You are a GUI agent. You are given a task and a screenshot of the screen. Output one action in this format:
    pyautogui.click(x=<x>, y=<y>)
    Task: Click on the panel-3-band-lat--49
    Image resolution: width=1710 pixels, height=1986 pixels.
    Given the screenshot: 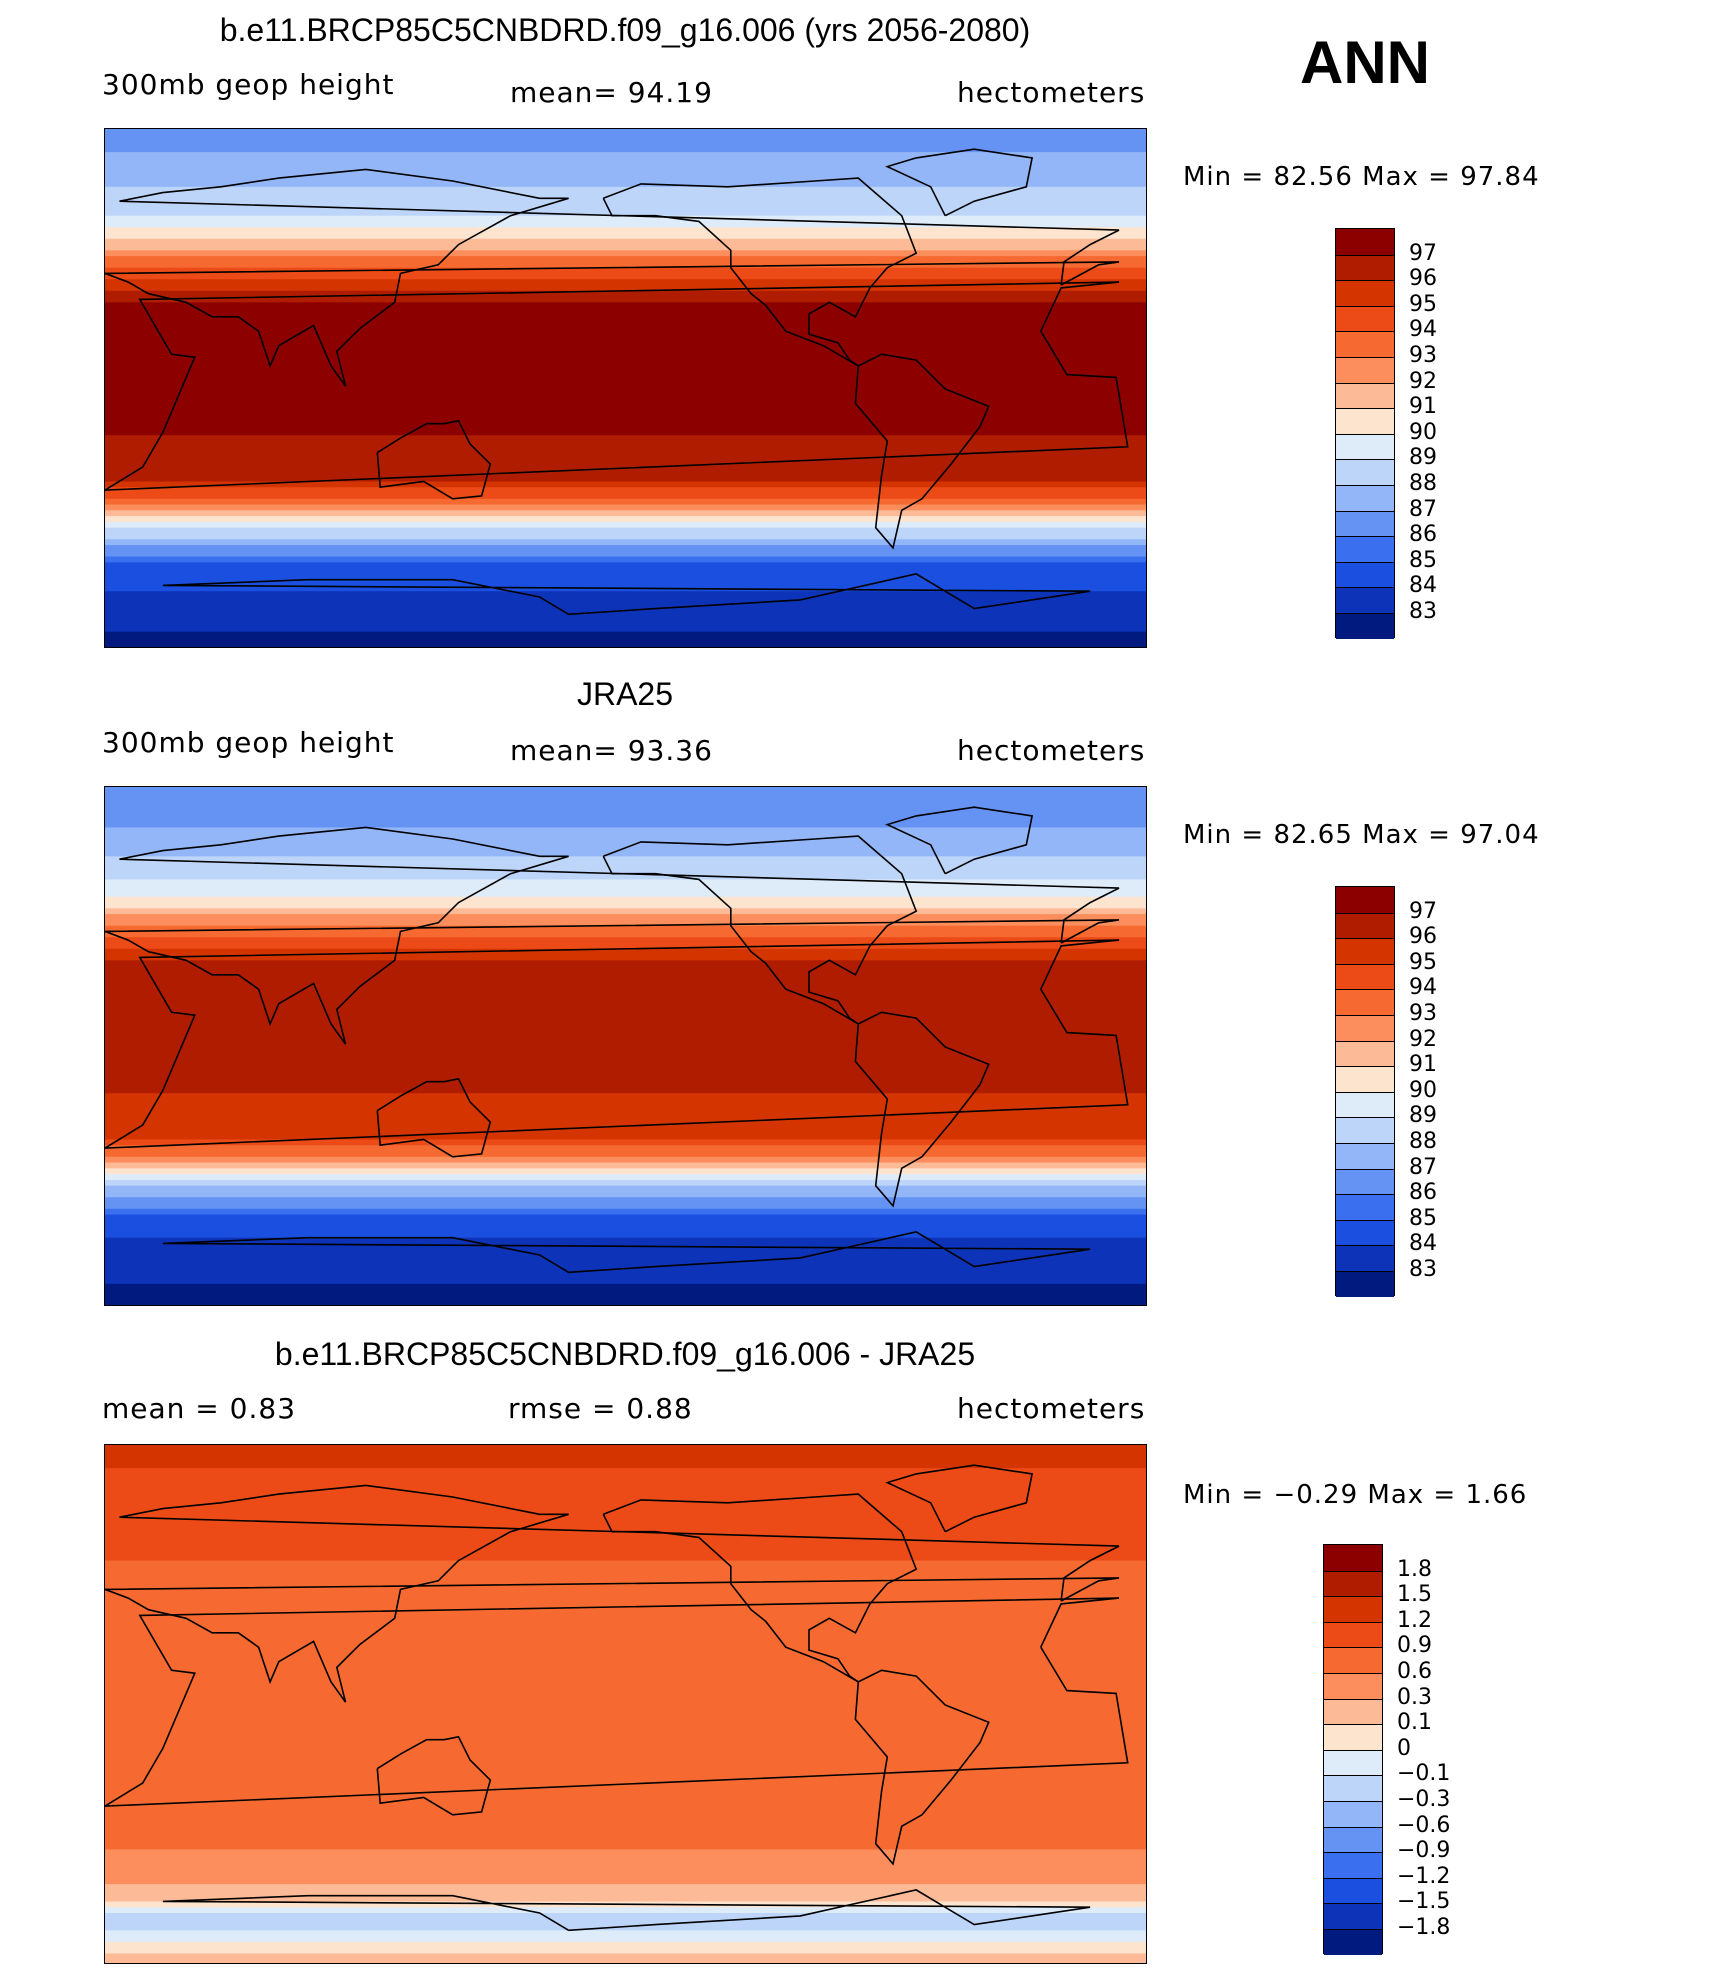 What is the action you would take?
    pyautogui.click(x=625, y=1847)
    